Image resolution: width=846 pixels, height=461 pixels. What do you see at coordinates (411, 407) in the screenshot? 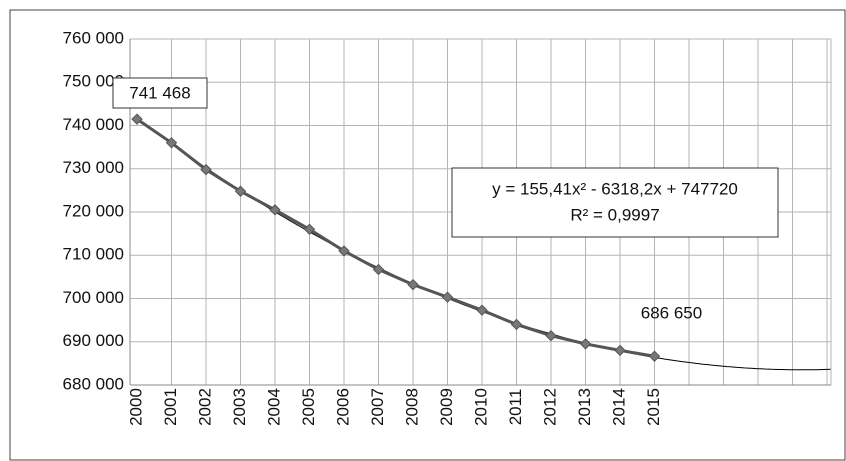
I see `x-tick-label: 2008` at bounding box center [411, 407].